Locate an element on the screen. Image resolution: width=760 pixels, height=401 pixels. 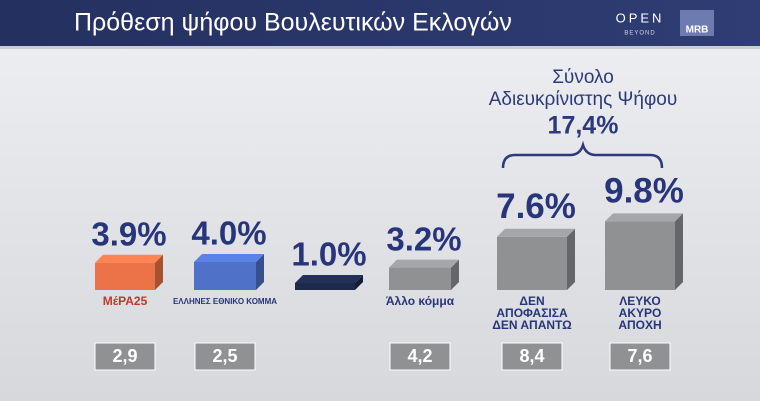
category-line: ΑΠΟΦΑΣΙΣΑ is located at coordinates (532, 313).